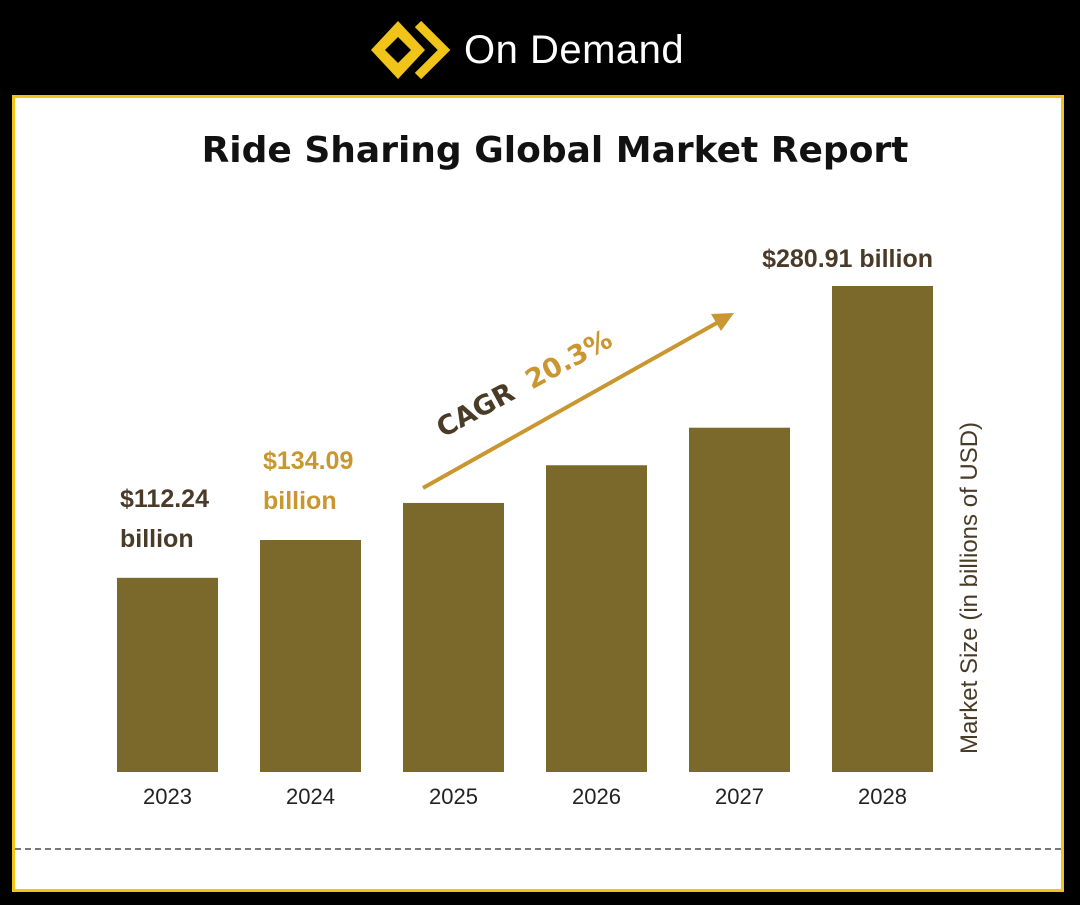 The image size is (1080, 905). I want to click on bar-2026, so click(596, 618).